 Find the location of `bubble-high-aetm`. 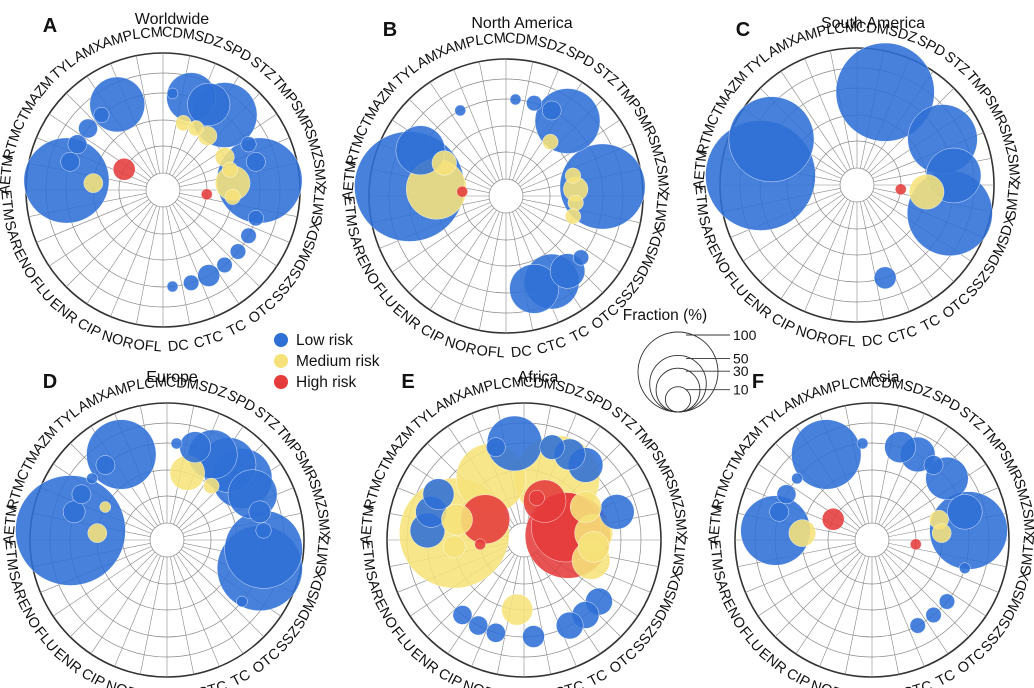

bubble-high-aetm is located at coordinates (462, 191).